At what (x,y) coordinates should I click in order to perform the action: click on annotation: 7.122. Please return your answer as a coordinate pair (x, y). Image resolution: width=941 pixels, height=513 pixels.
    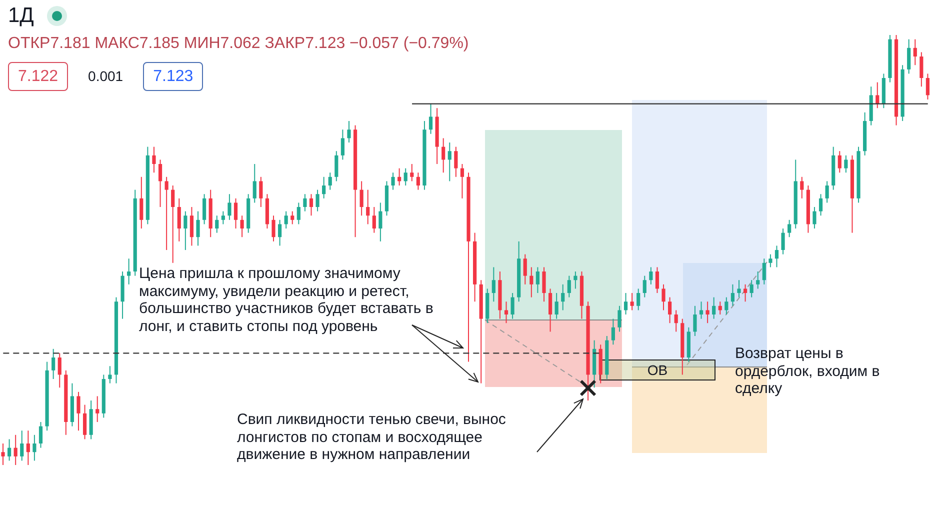
    Looking at the image, I should click on (38, 76).